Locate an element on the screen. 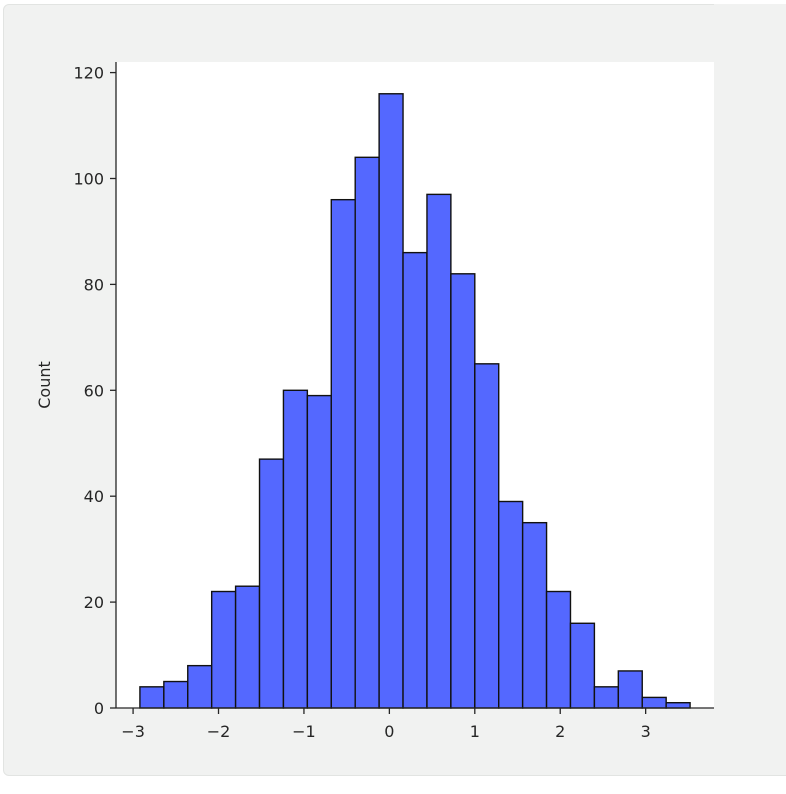  x-tick-label: −2 is located at coordinates (219, 731).